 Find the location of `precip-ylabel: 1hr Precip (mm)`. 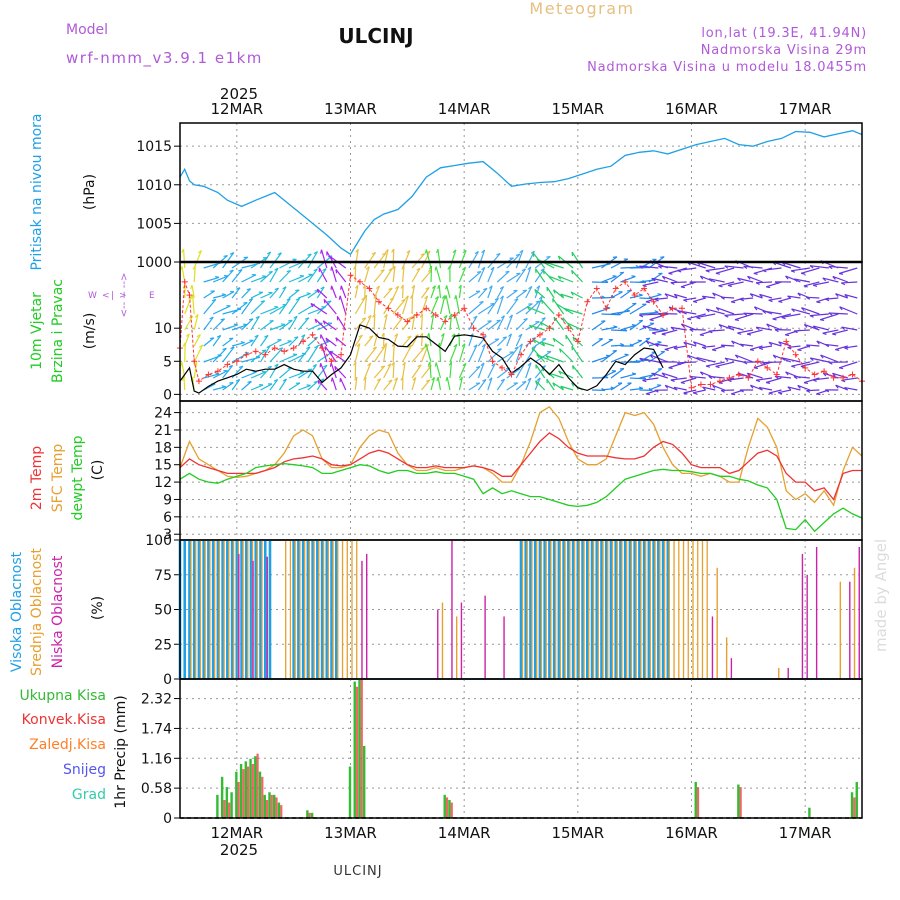

precip-ylabel: 1hr Precip (mm) is located at coordinates (121, 751).